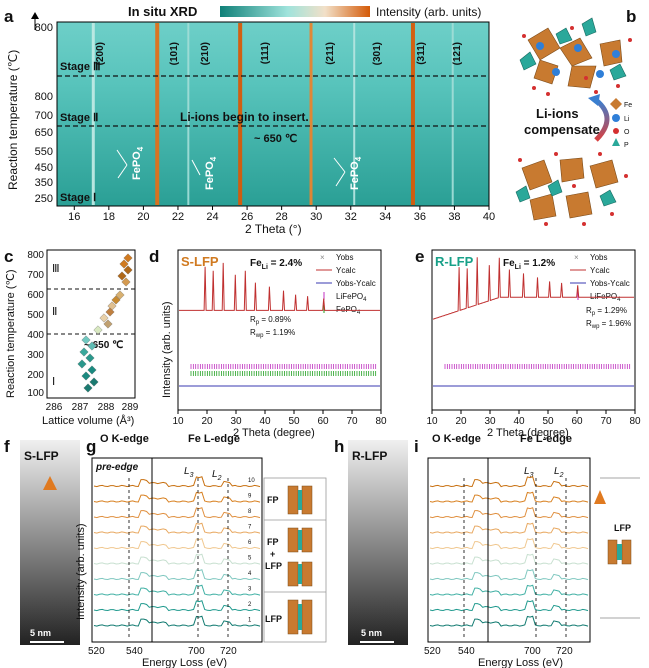 The height and width of the screenshot is (668, 649). Describe the element at coordinates (626, 145) in the screenshot. I see `legend-p: P` at that location.